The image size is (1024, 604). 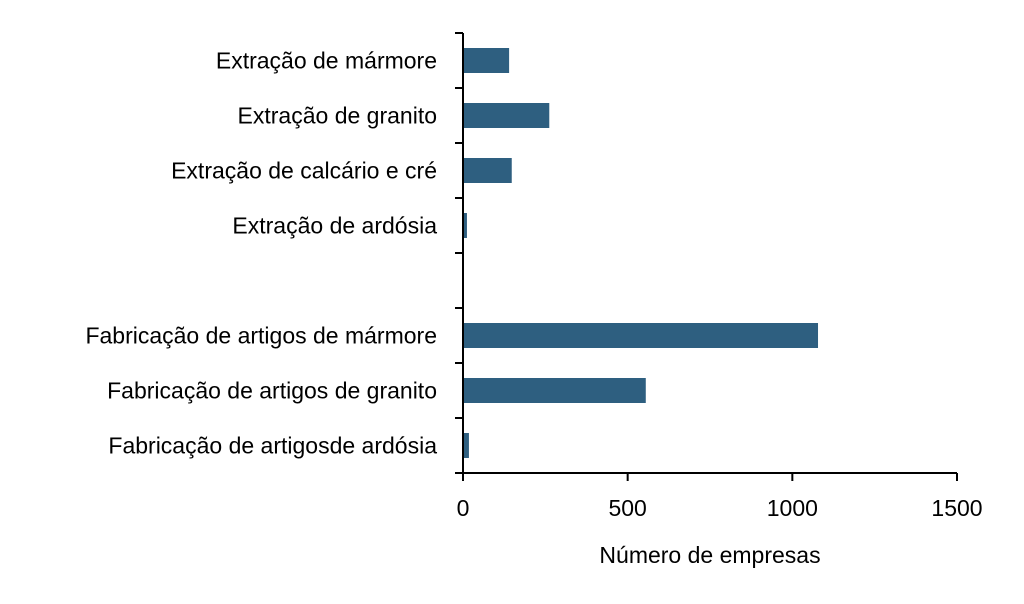 I want to click on x-tick-label: 0, so click(x=463, y=508).